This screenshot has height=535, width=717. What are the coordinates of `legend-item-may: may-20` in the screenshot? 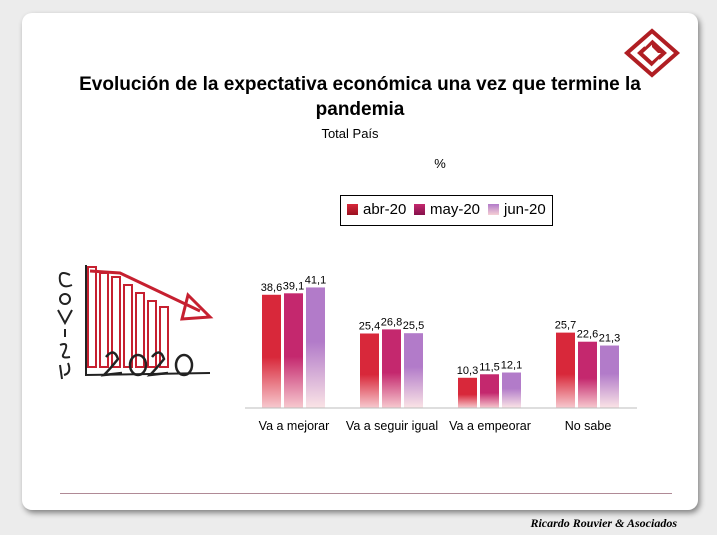 It's located at (447, 209).